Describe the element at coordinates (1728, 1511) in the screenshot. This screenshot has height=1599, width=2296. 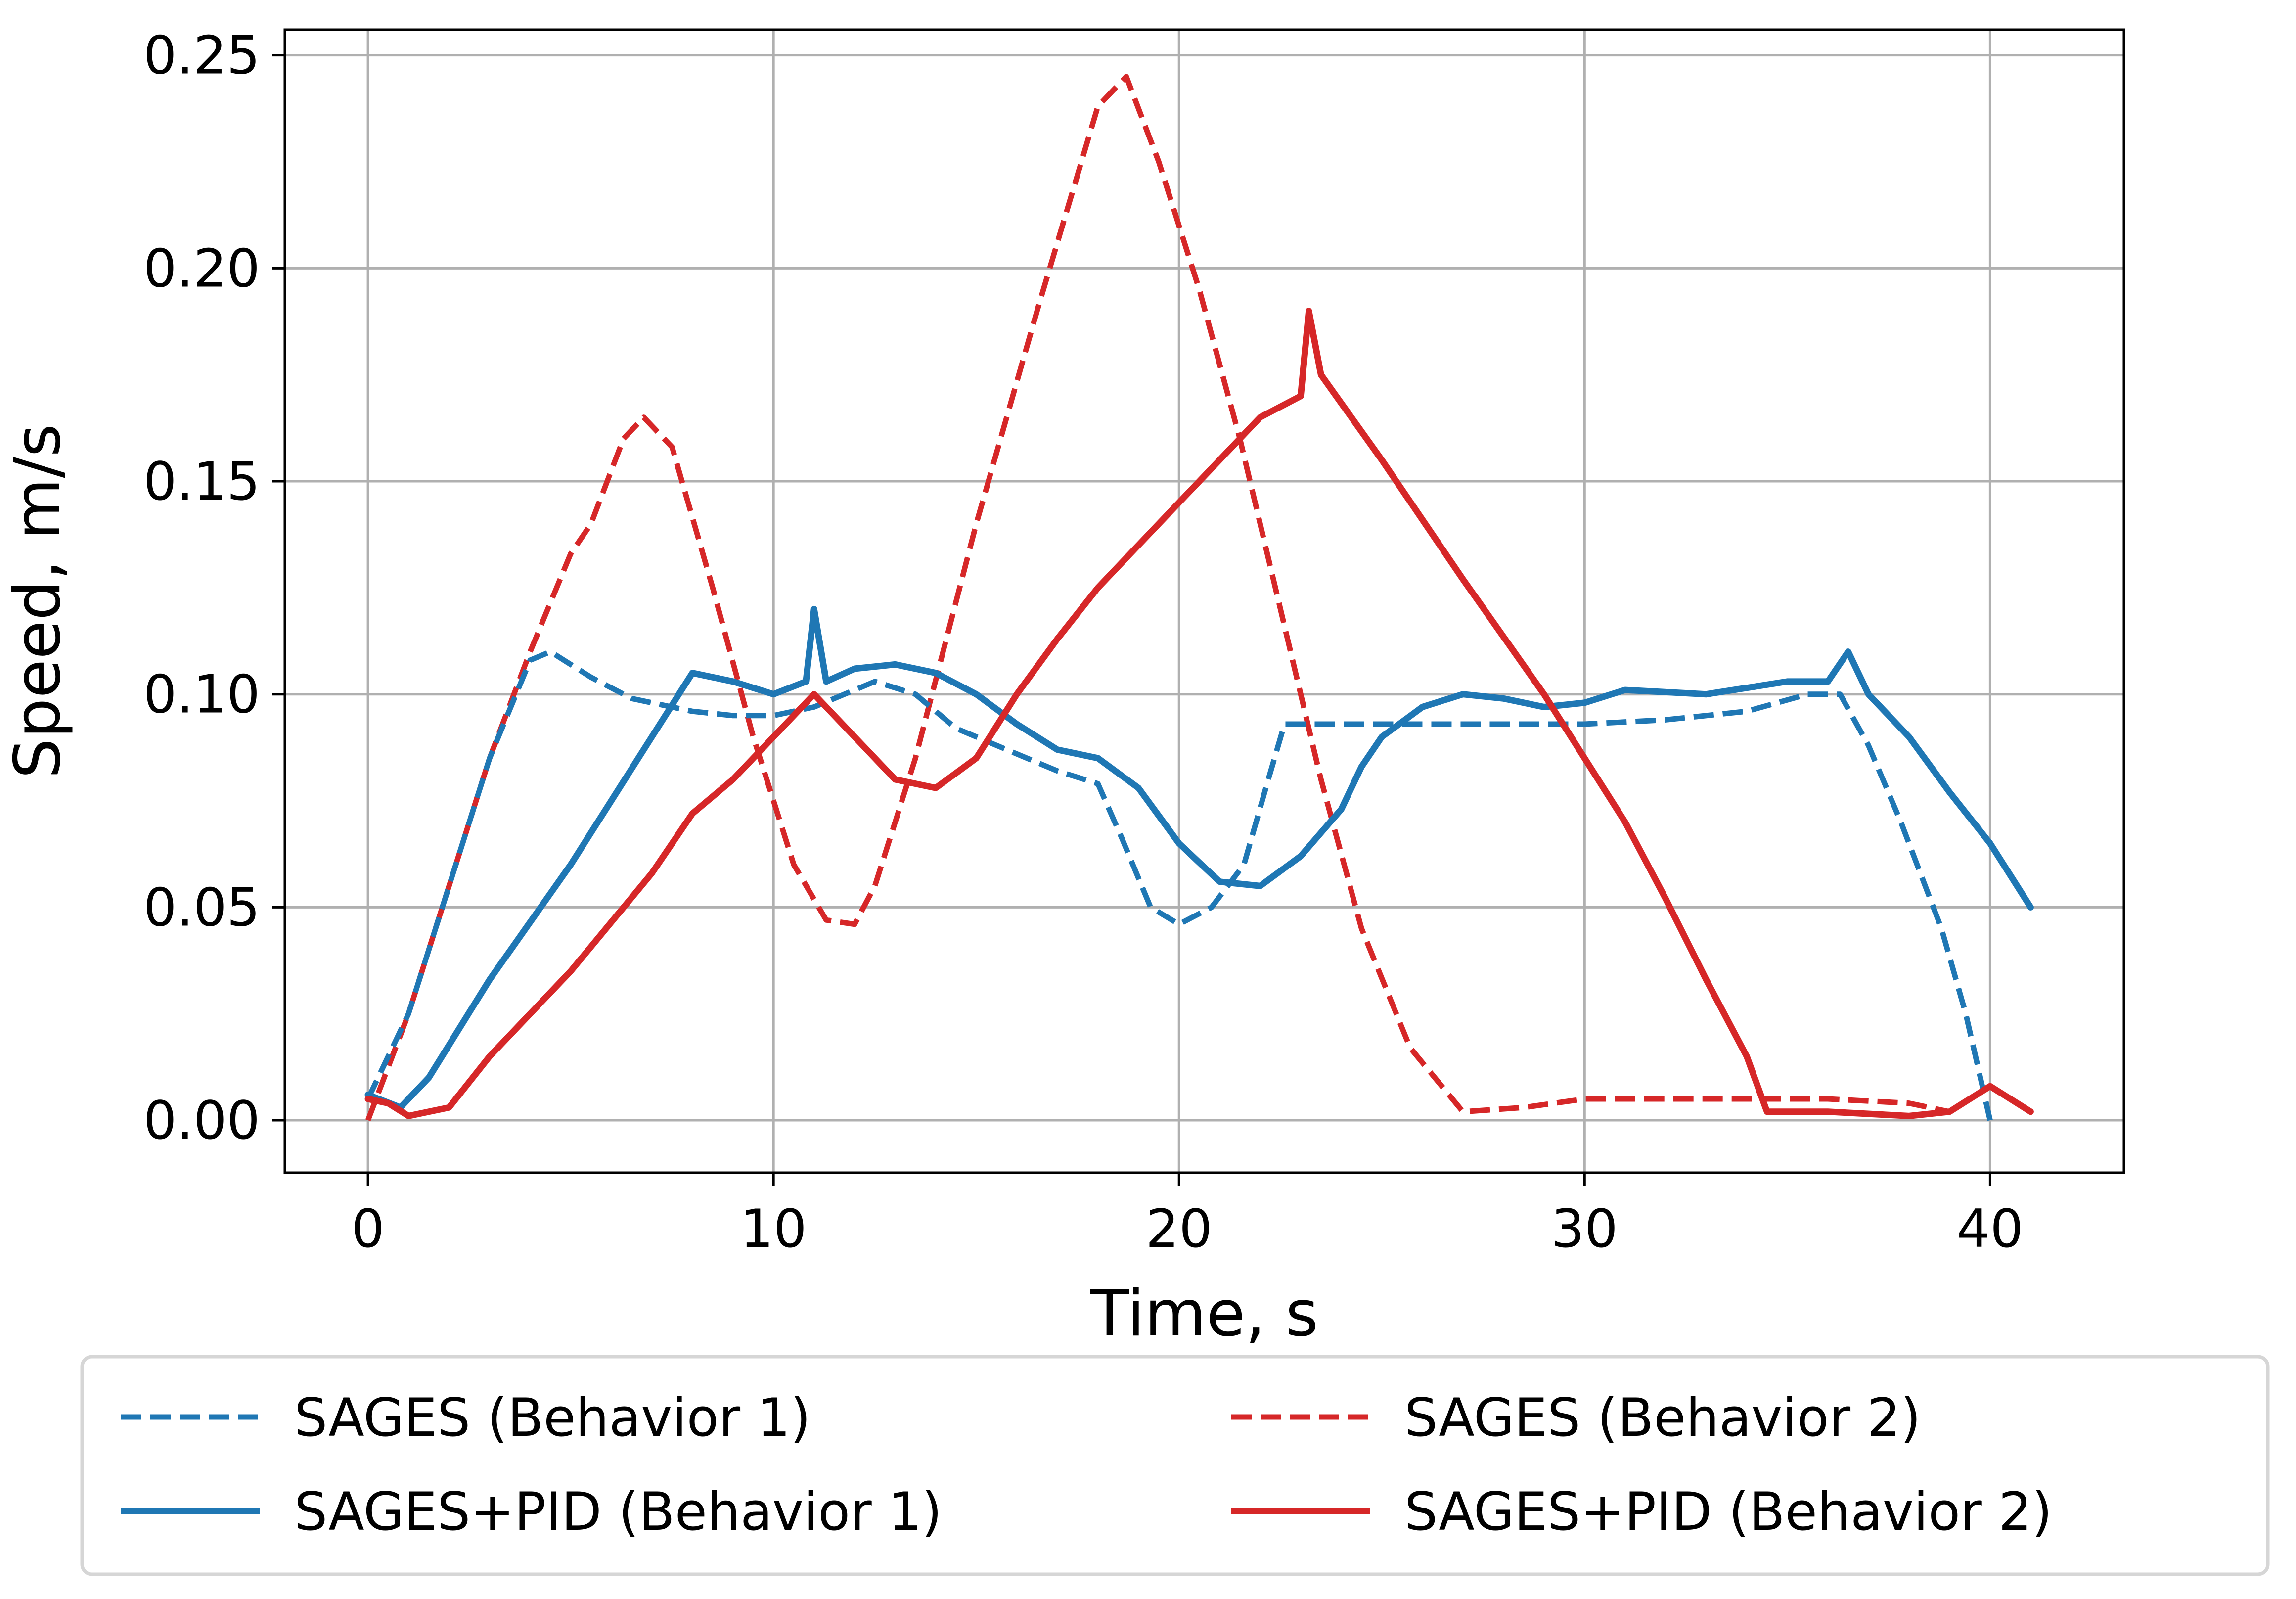
I see `legend-label: SAGES+PID (Behavior 2)` at that location.